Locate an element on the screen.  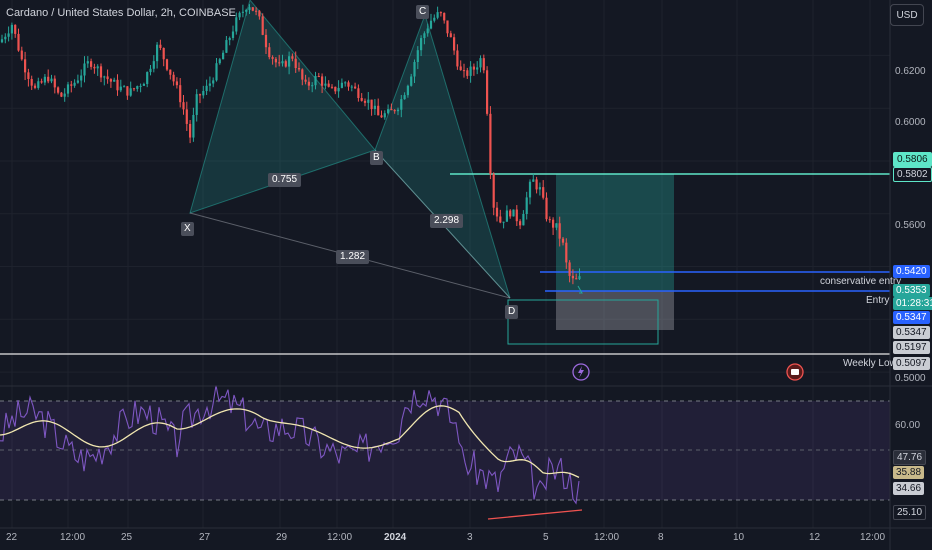
rsi-line is located at coordinates (290, 445).